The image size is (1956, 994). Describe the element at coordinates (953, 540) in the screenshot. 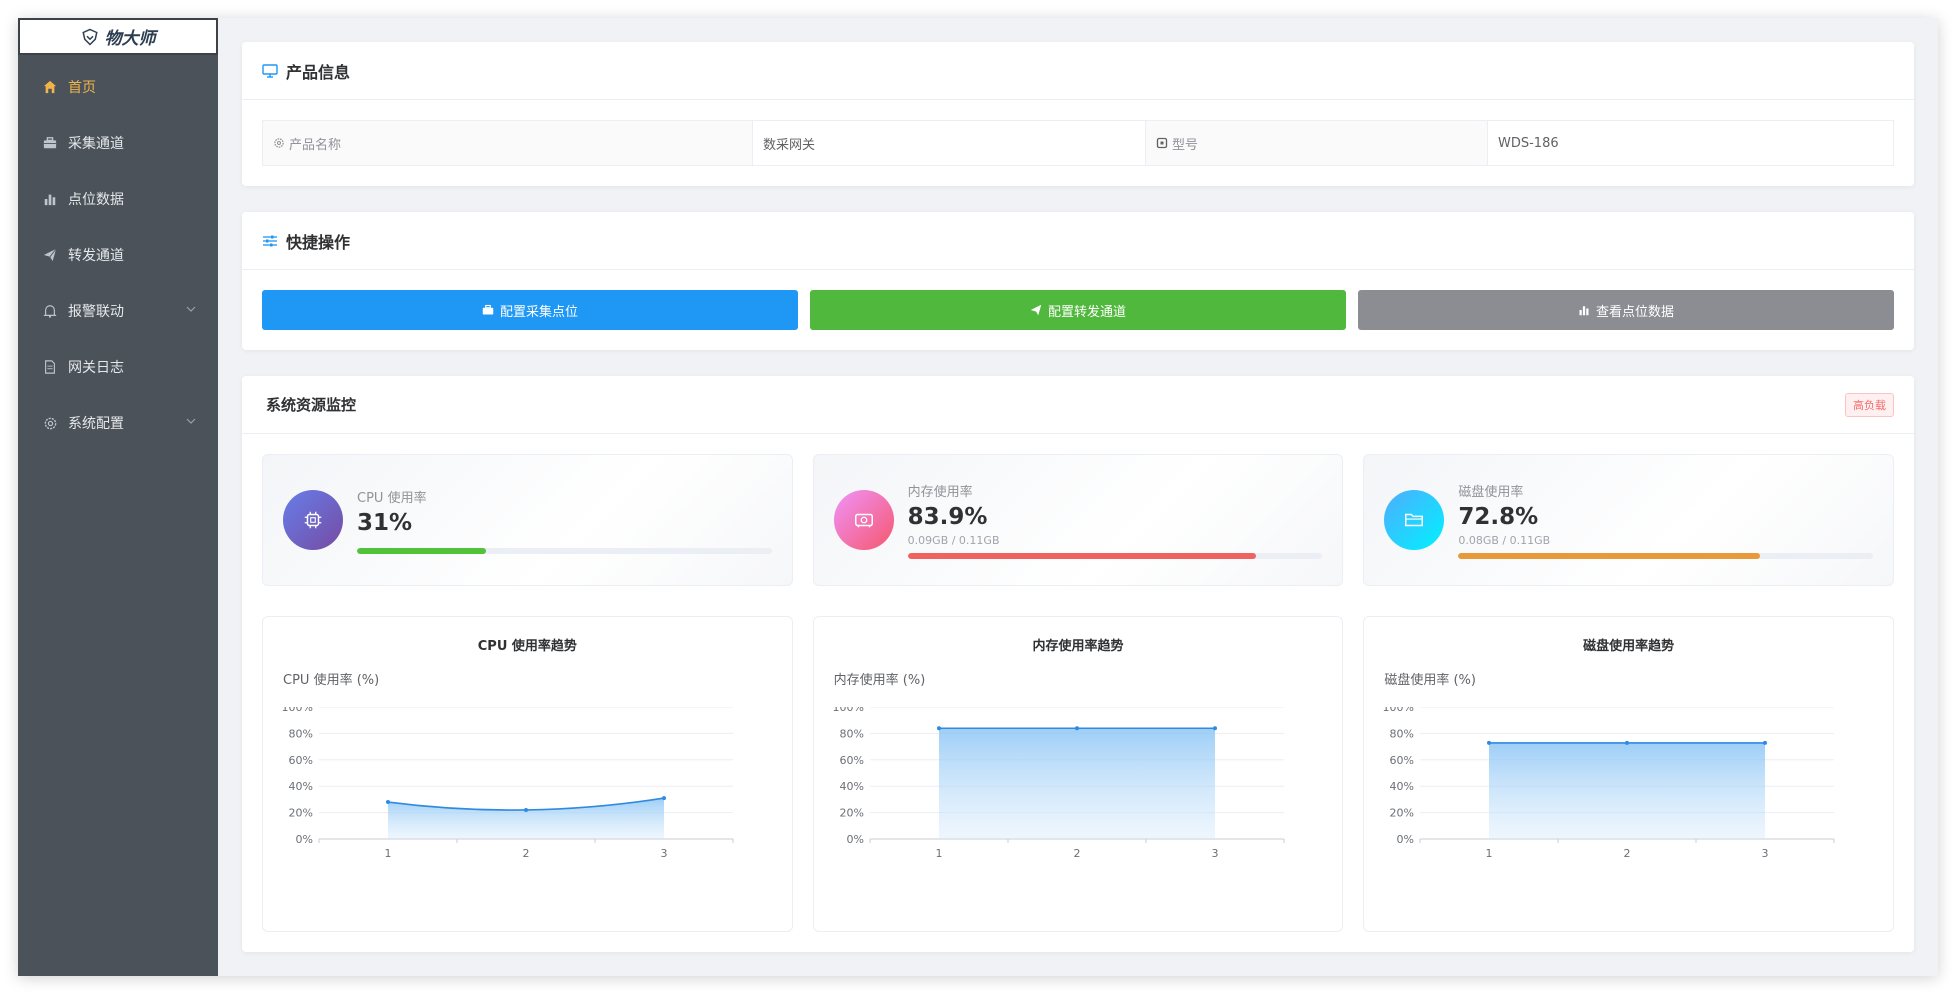

I see `memory-stat-sub: 0.09GB / 0.11GB` at that location.